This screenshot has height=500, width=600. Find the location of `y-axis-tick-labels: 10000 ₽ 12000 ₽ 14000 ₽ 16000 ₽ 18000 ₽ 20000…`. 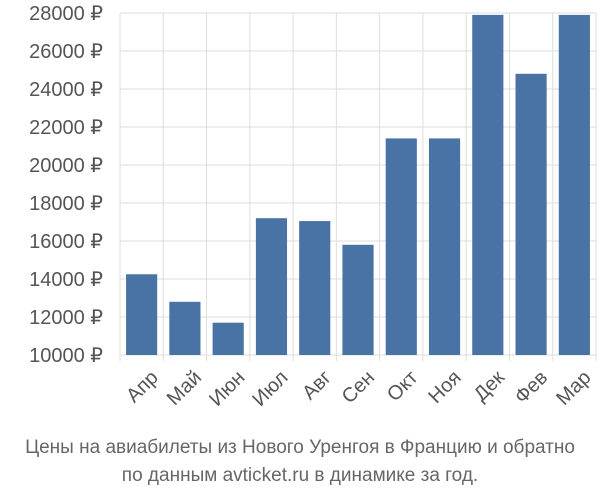

y-axis-tick-labels: 10000 ₽ 12000 ₽ 14000 ₽ 16000 ₽ 18000 ₽ 20000… is located at coordinates (66, 185).